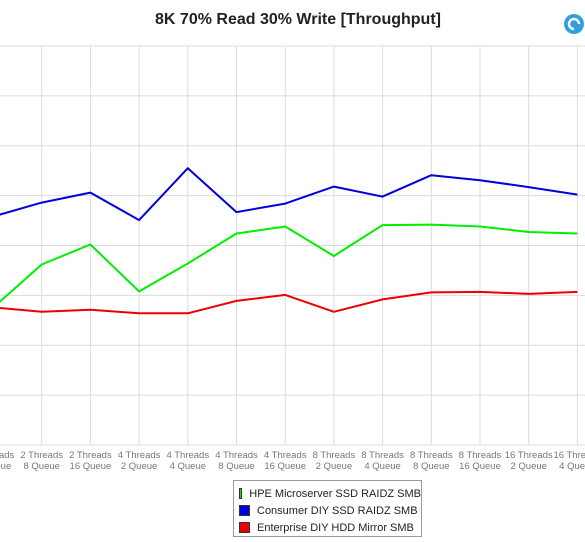  What do you see at coordinates (139, 461) in the screenshot?
I see `x-tick-label: 4 Threads 2 Queue` at bounding box center [139, 461].